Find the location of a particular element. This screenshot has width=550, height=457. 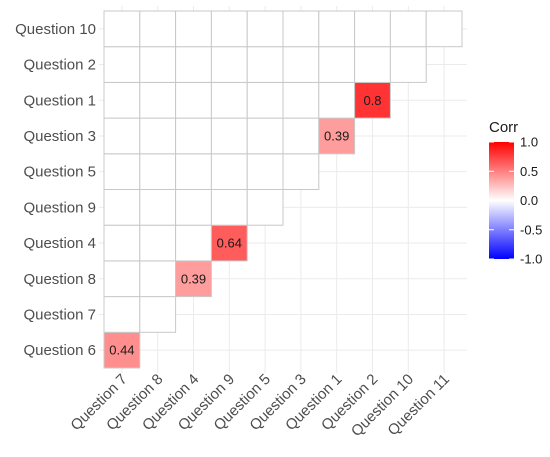

y-tick-label: Question 2 is located at coordinates (59, 65).